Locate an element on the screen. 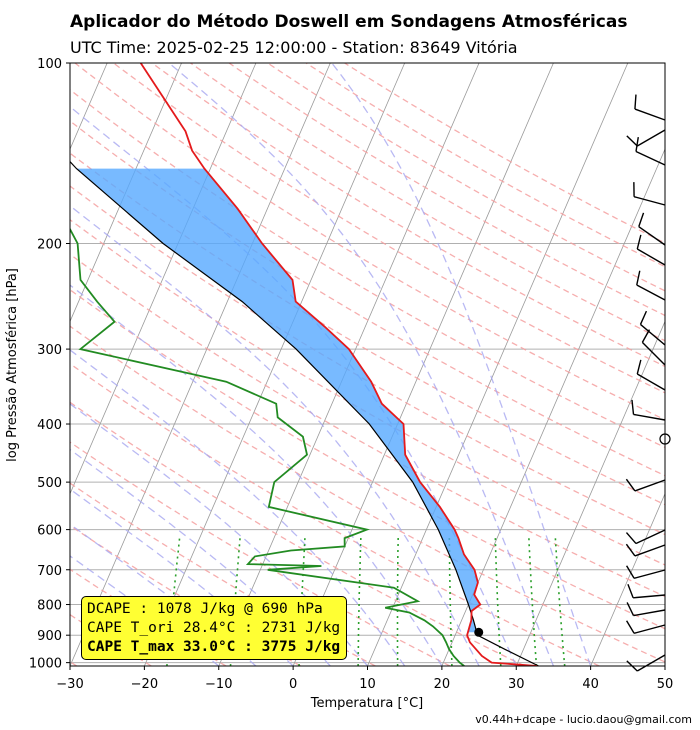  wind-barbs is located at coordinates (648, 383).